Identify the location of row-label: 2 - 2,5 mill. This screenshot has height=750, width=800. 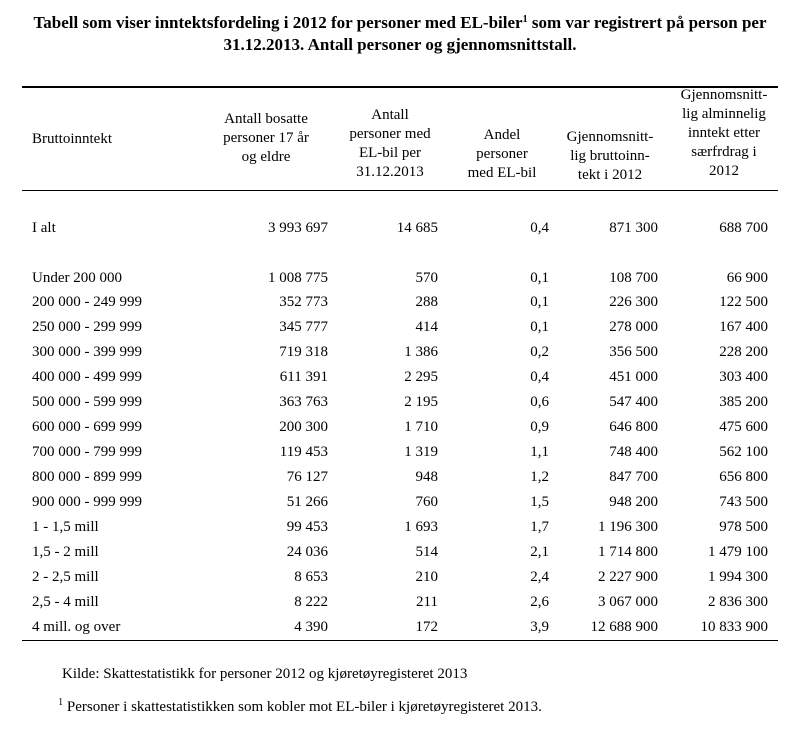
(65, 577).